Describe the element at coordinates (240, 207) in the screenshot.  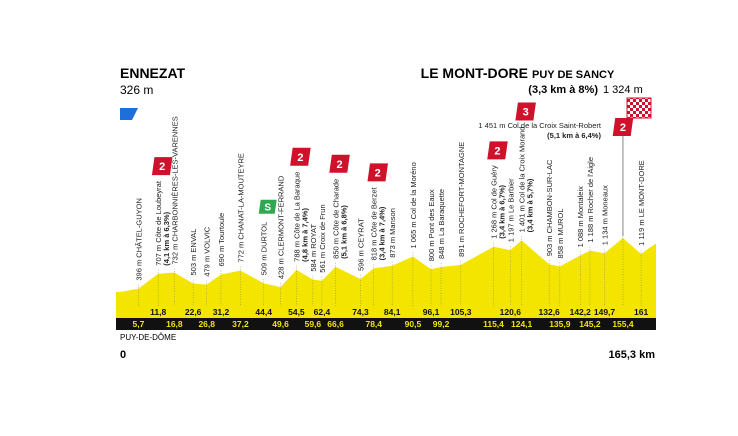
I see `waypoint-label: 772 m CHANAT-LA-MOUTEYRE` at that location.